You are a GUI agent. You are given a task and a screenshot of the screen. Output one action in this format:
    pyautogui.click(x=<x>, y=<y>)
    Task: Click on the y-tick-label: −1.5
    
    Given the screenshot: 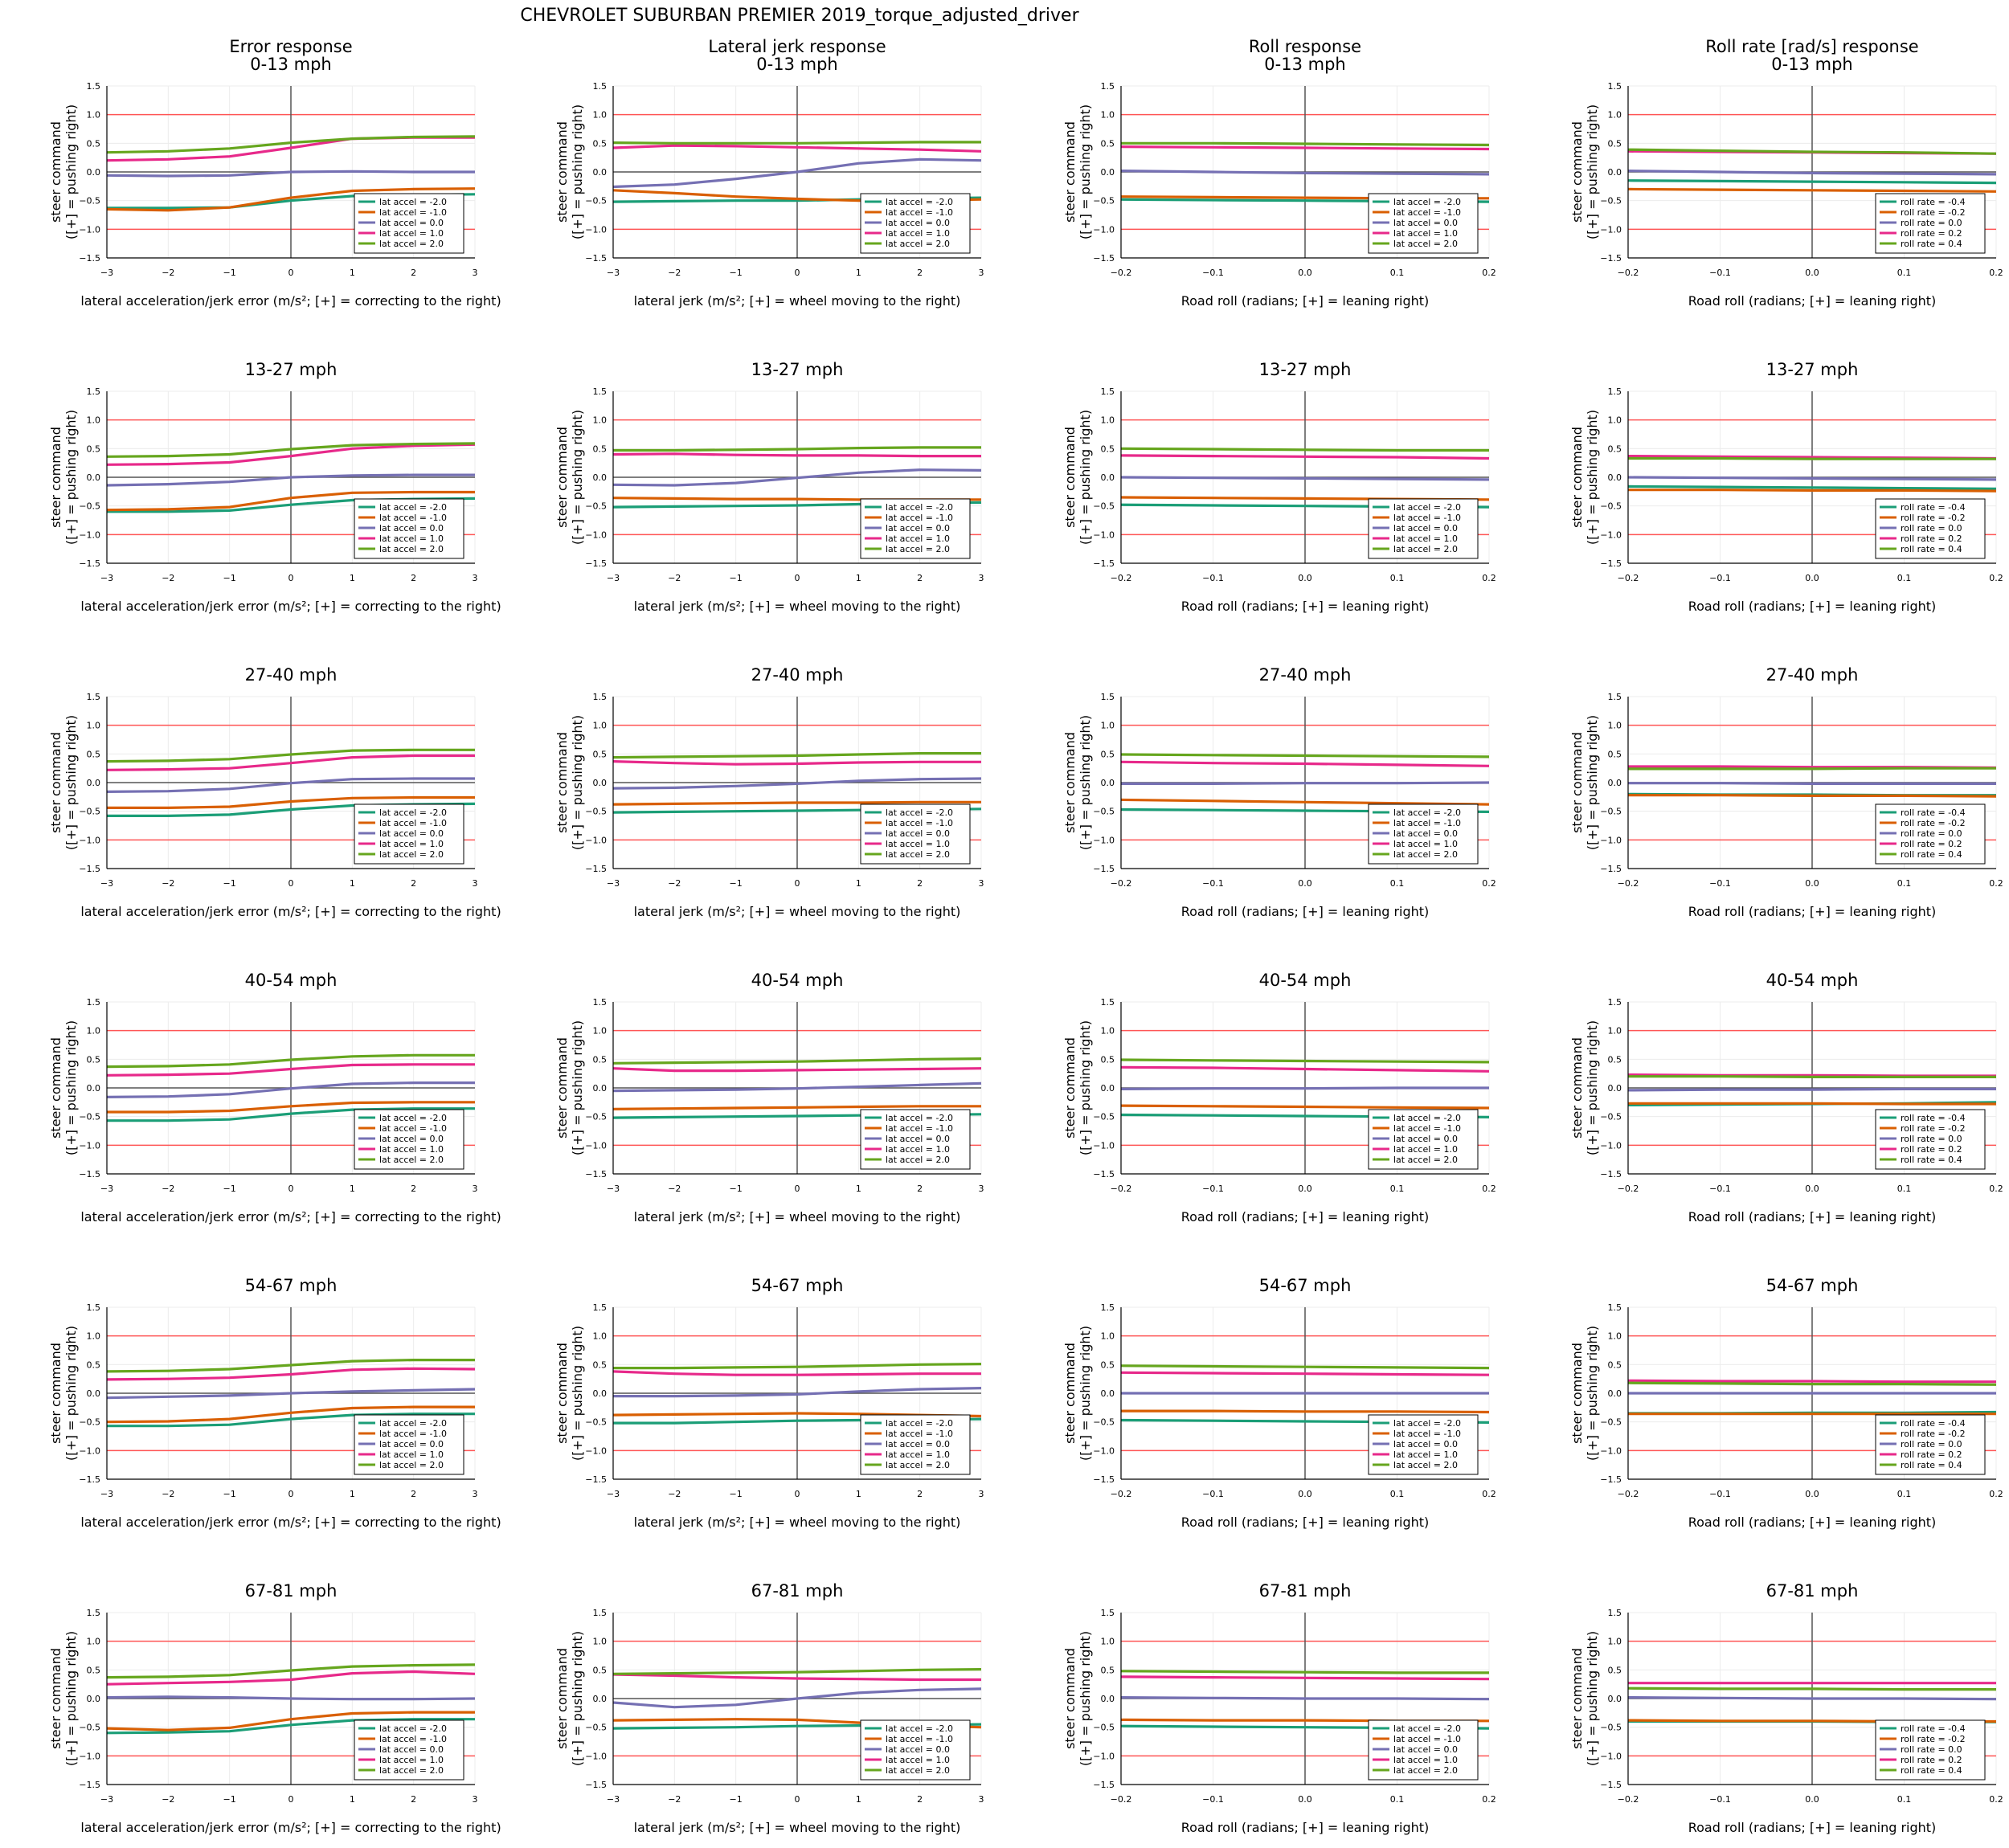 What is the action you would take?
    pyautogui.click(x=1611, y=1174)
    